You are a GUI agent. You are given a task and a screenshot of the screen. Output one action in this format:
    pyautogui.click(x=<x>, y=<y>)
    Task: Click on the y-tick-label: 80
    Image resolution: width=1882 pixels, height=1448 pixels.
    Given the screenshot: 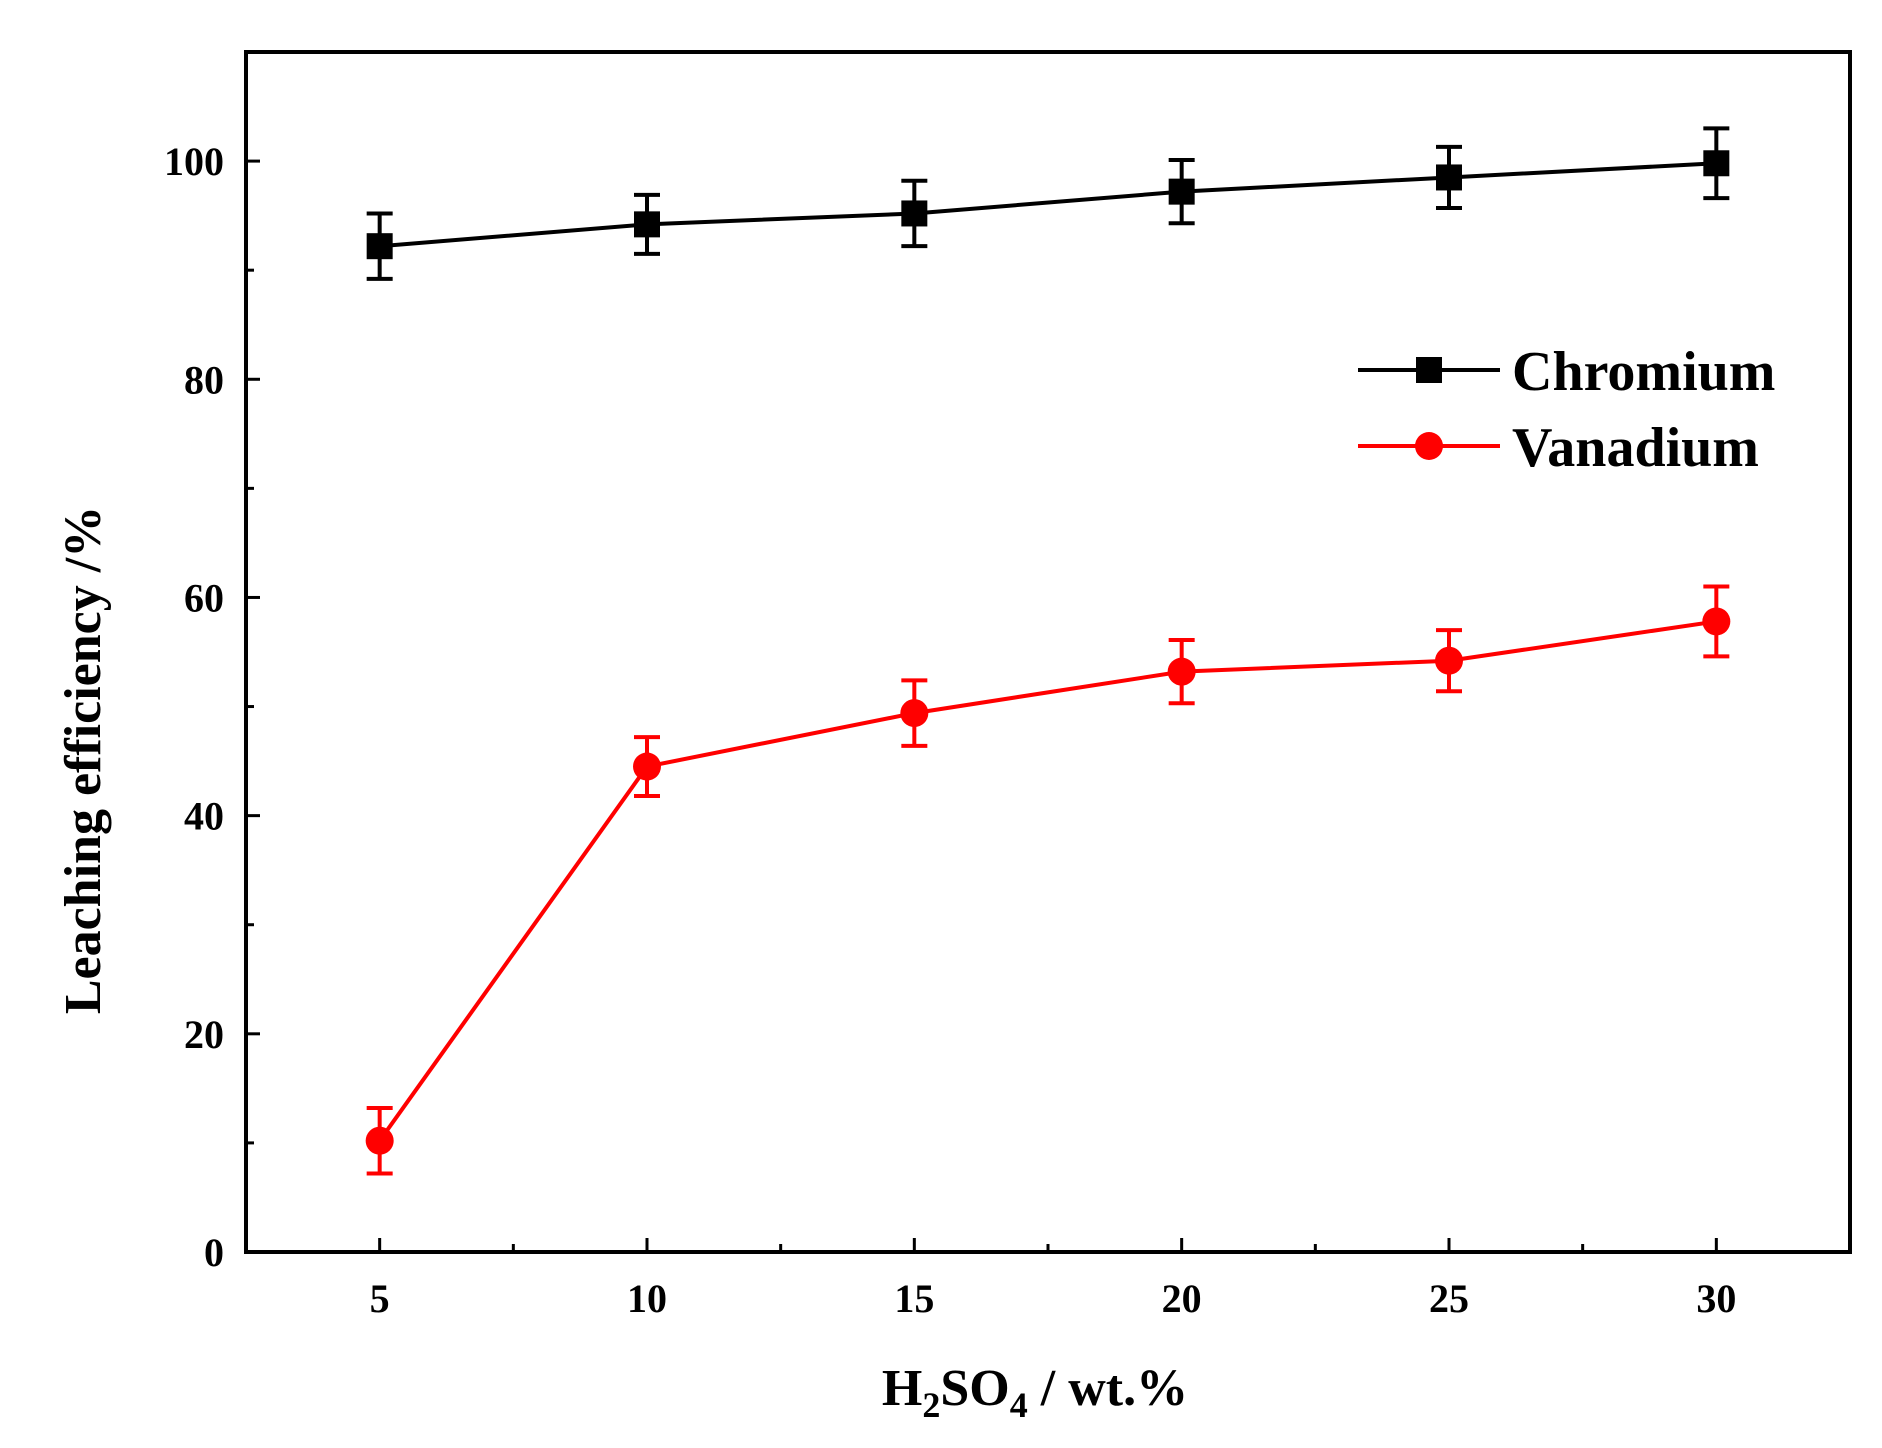 What is the action you would take?
    pyautogui.click(x=204, y=379)
    